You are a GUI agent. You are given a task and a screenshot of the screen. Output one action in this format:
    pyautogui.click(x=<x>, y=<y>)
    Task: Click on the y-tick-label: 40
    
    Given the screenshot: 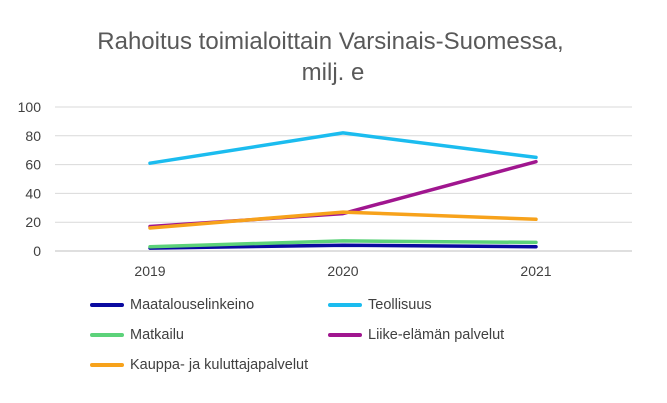 What is the action you would take?
    pyautogui.click(x=33, y=193)
    